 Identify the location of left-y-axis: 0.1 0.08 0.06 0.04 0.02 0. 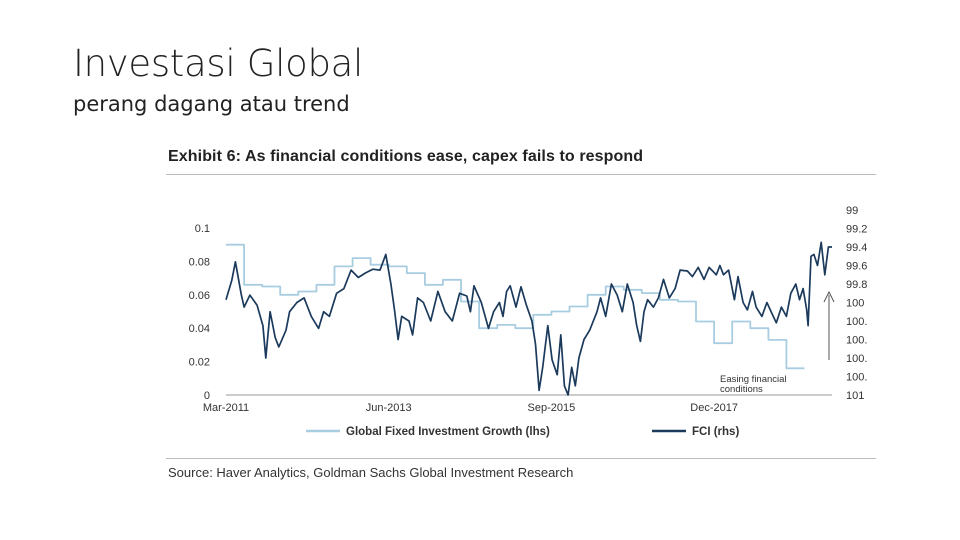
(199, 312).